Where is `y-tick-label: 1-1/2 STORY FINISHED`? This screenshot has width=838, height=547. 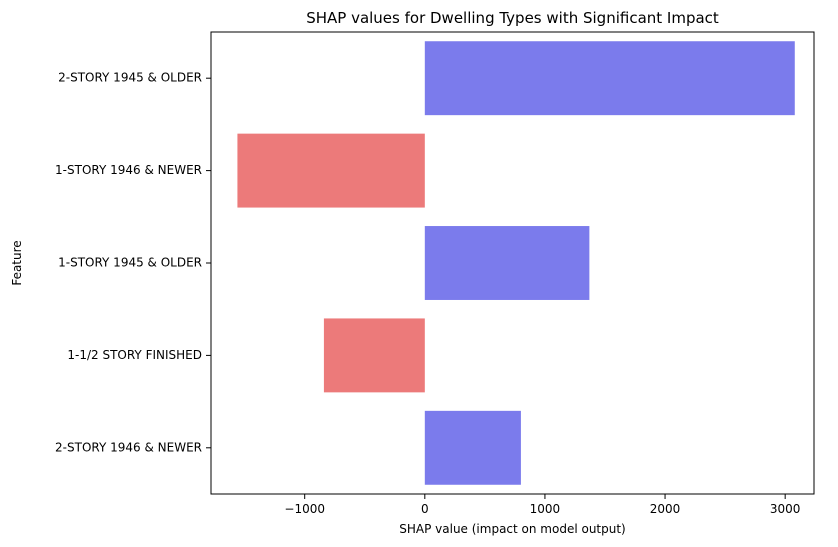
y-tick-label: 1-1/2 STORY FINISHED is located at coordinates (134, 355).